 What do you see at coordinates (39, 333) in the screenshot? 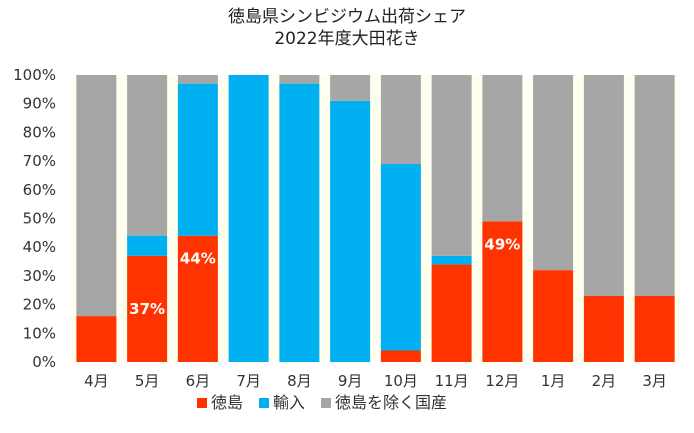
I see `y-tick-label: 10%` at bounding box center [39, 333].